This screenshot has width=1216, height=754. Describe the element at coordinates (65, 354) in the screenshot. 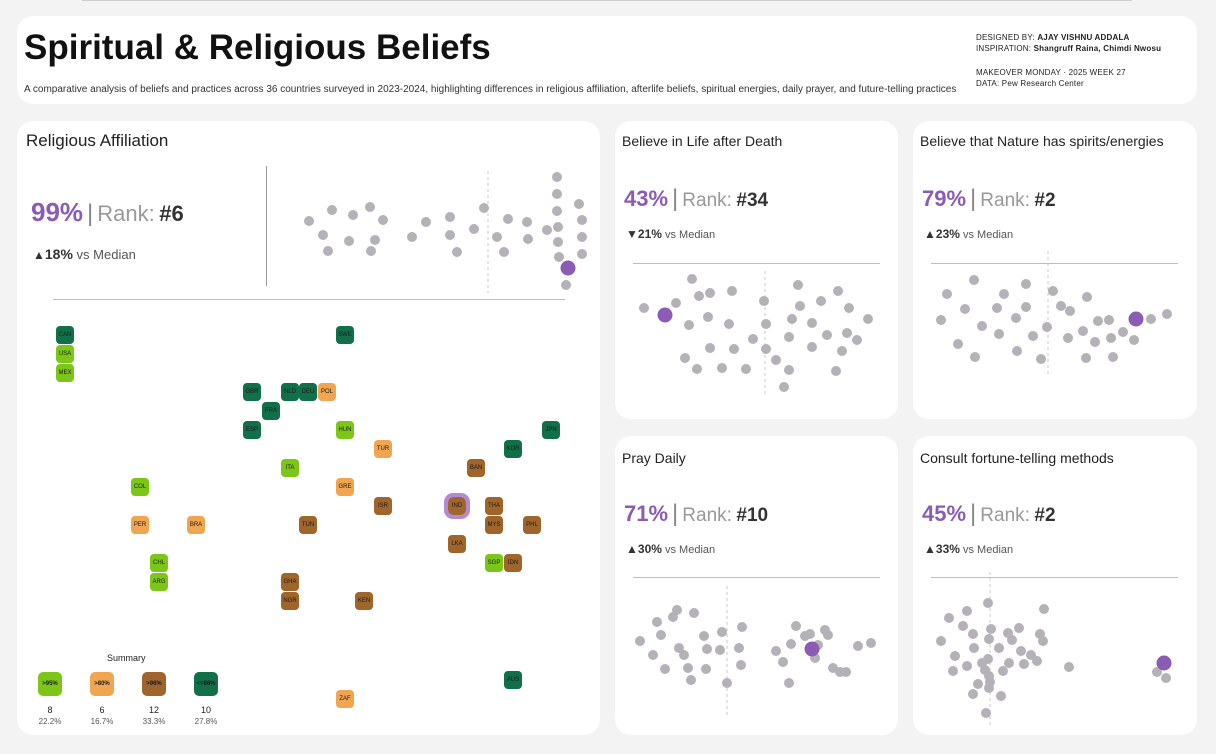

I see `country-tile-usa: USA` at that location.